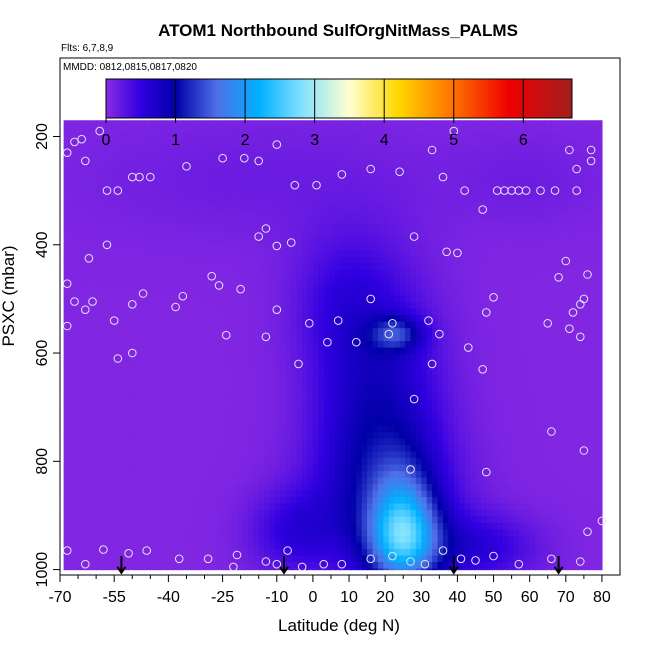 The width and height of the screenshot is (650, 650). I want to click on heatmap-cell-1913, so click(212, 273).